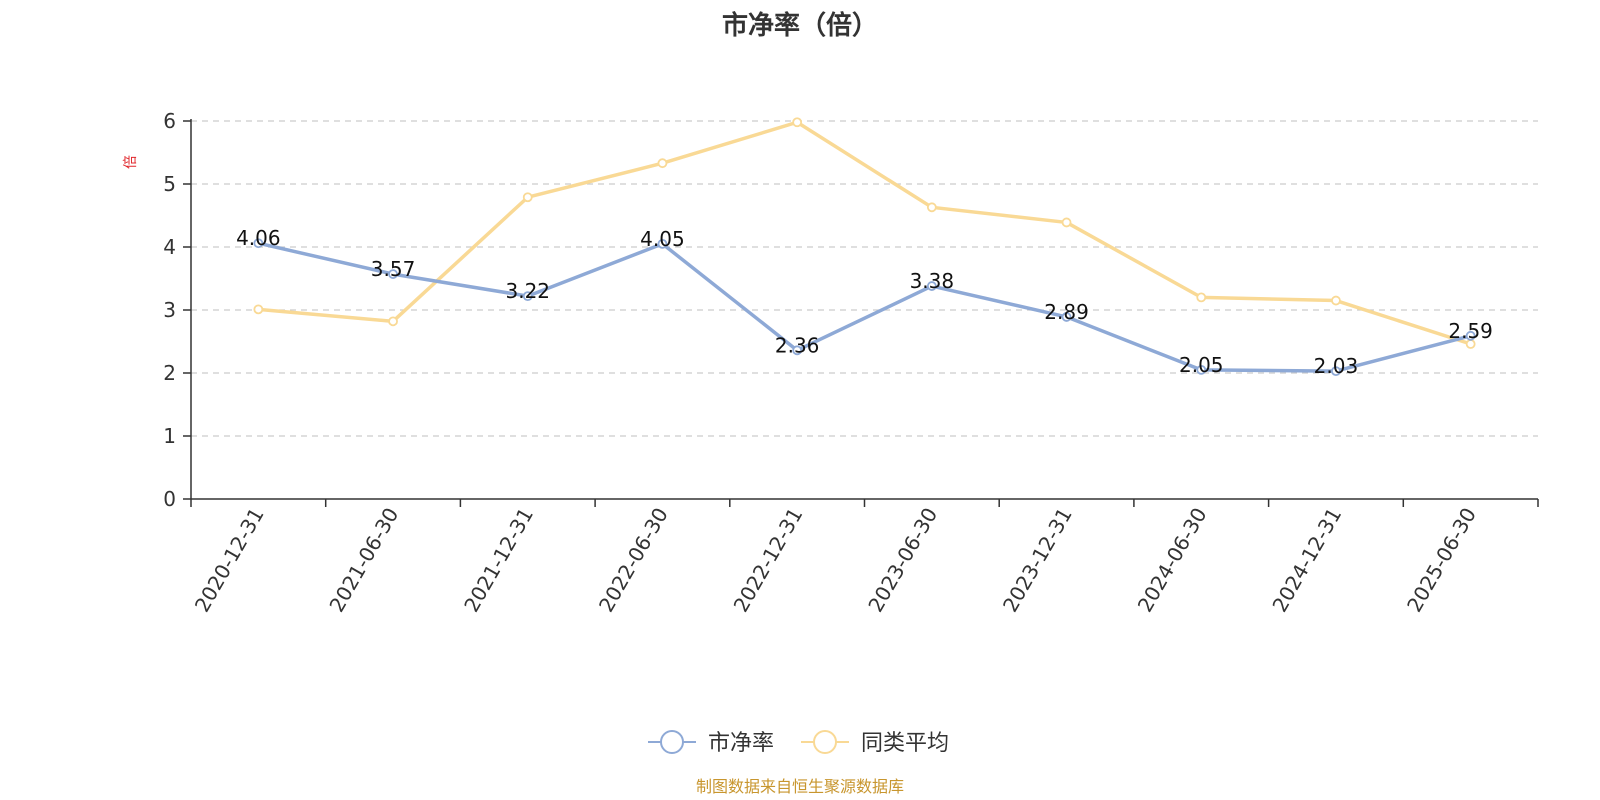 The height and width of the screenshot is (800, 1600). What do you see at coordinates (800, 786) in the screenshot?
I see `source-note: 制图数据来自恒生聚源数据库` at bounding box center [800, 786].